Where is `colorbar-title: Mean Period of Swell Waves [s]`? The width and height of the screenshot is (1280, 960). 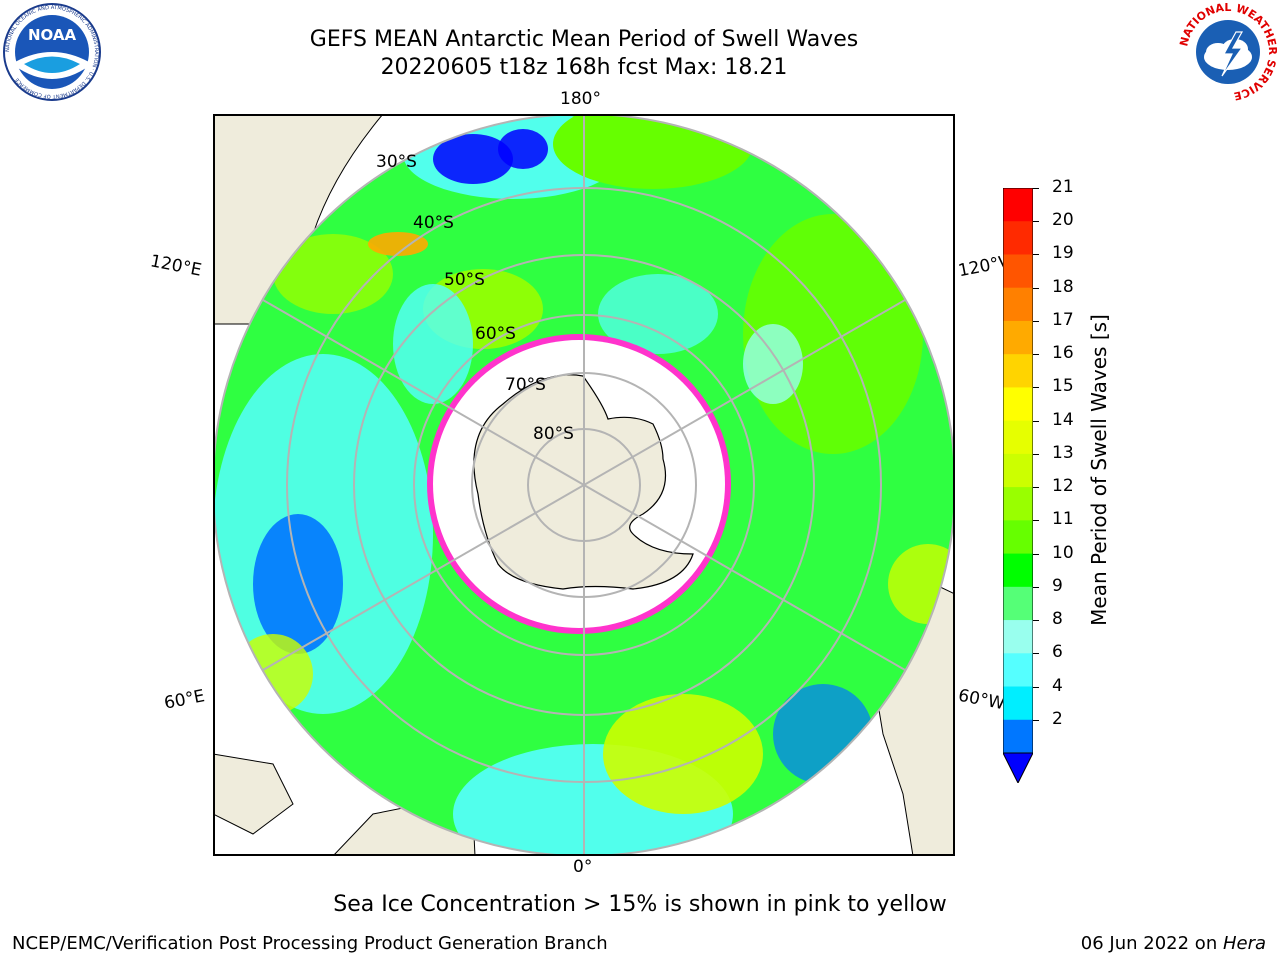 colorbar-title: Mean Period of Swell Waves [s] is located at coordinates (1099, 470).